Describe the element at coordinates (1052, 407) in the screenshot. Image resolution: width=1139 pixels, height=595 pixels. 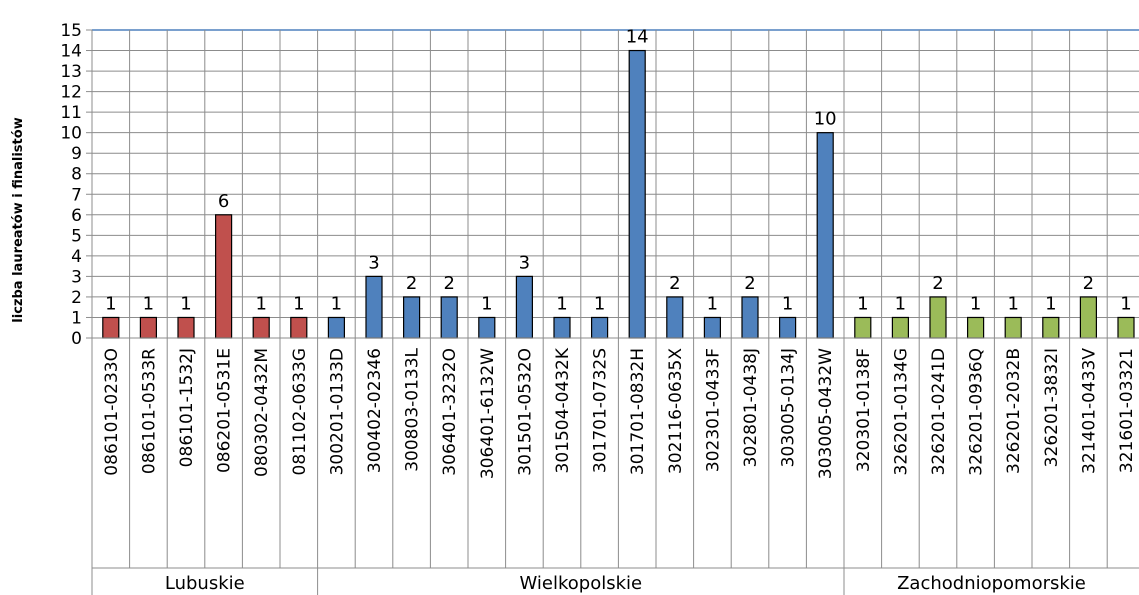
I see `category-label: 326201-3832I` at that location.